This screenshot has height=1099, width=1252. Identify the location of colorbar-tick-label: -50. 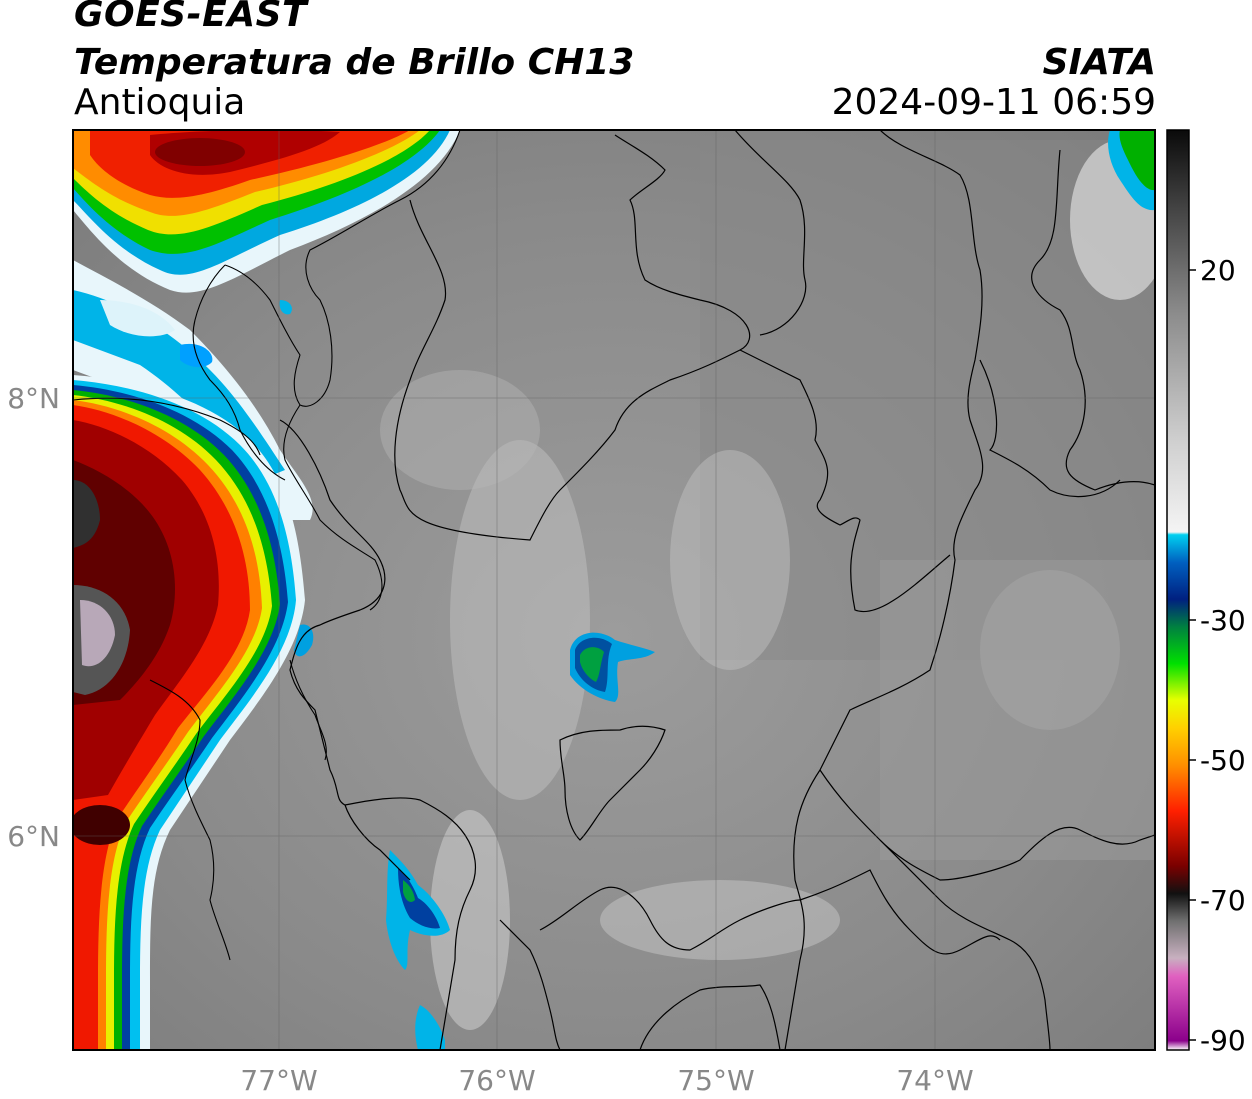
(1223, 760).